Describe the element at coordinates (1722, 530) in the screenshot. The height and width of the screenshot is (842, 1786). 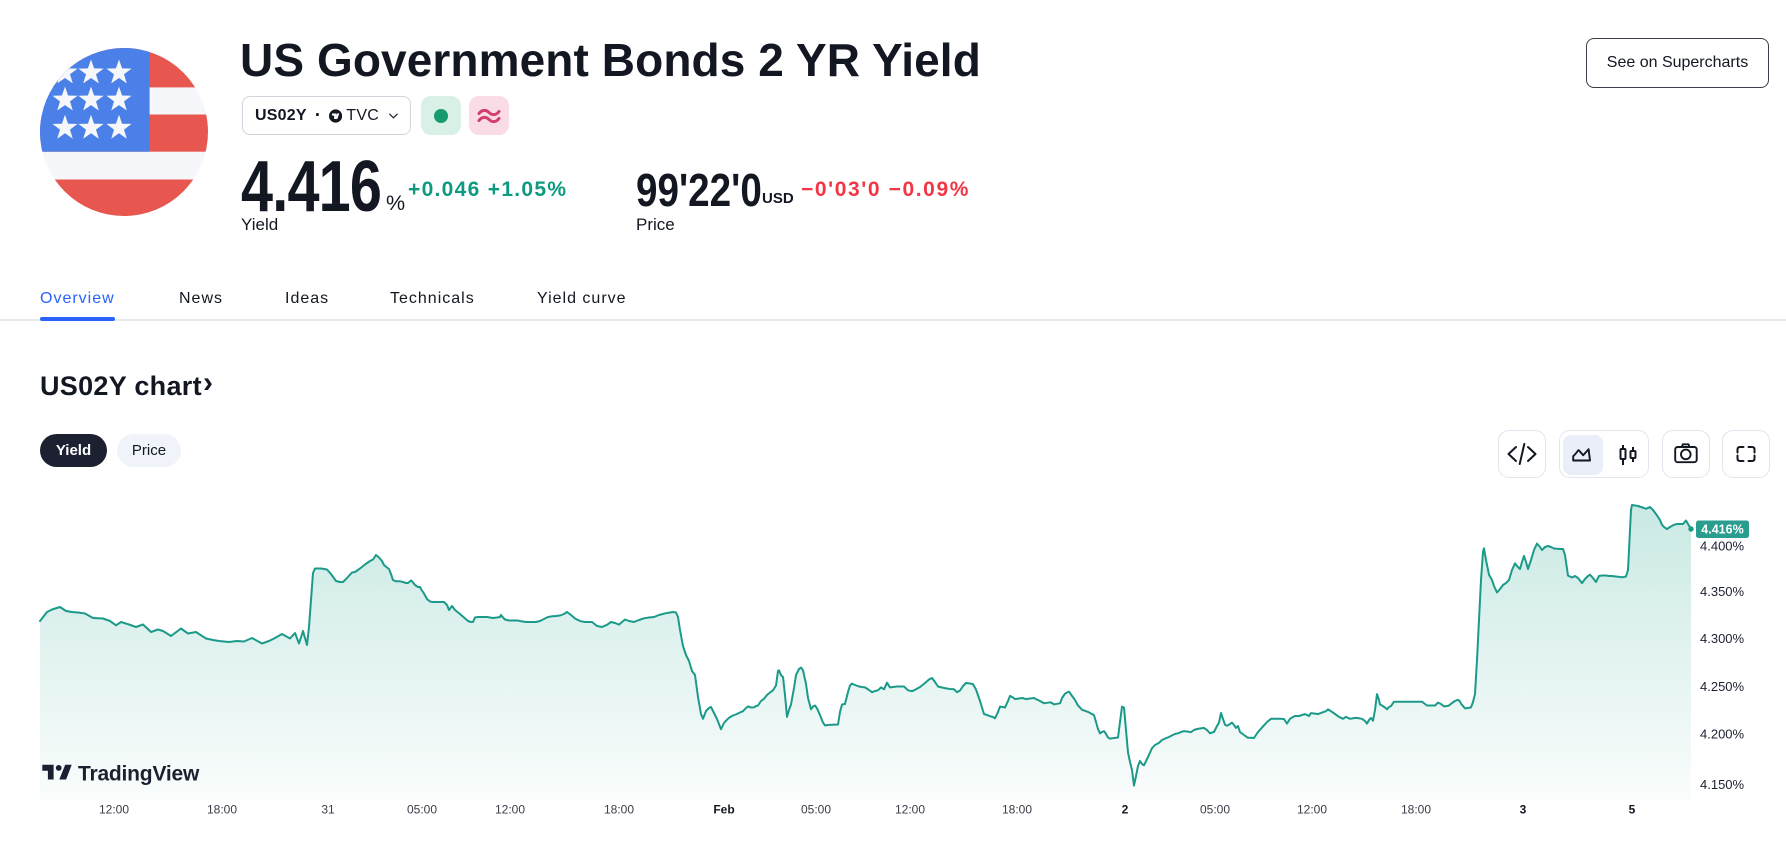
I see `svg-text: 4.416%` at that location.